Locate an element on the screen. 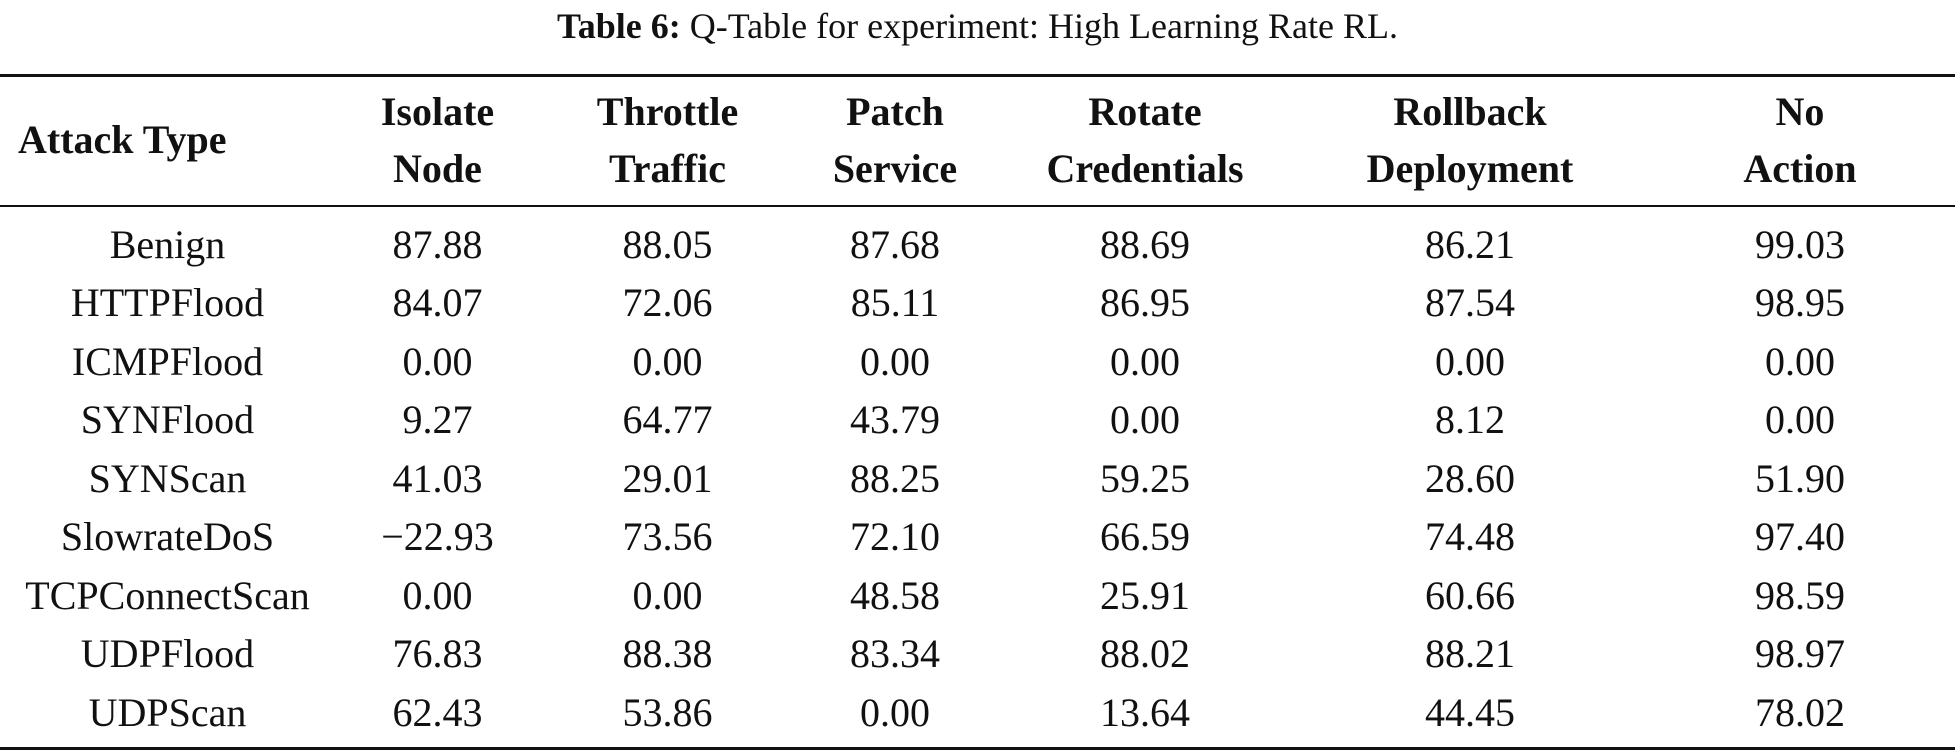  cell-isolate-node: 87.88 is located at coordinates (437, 244).